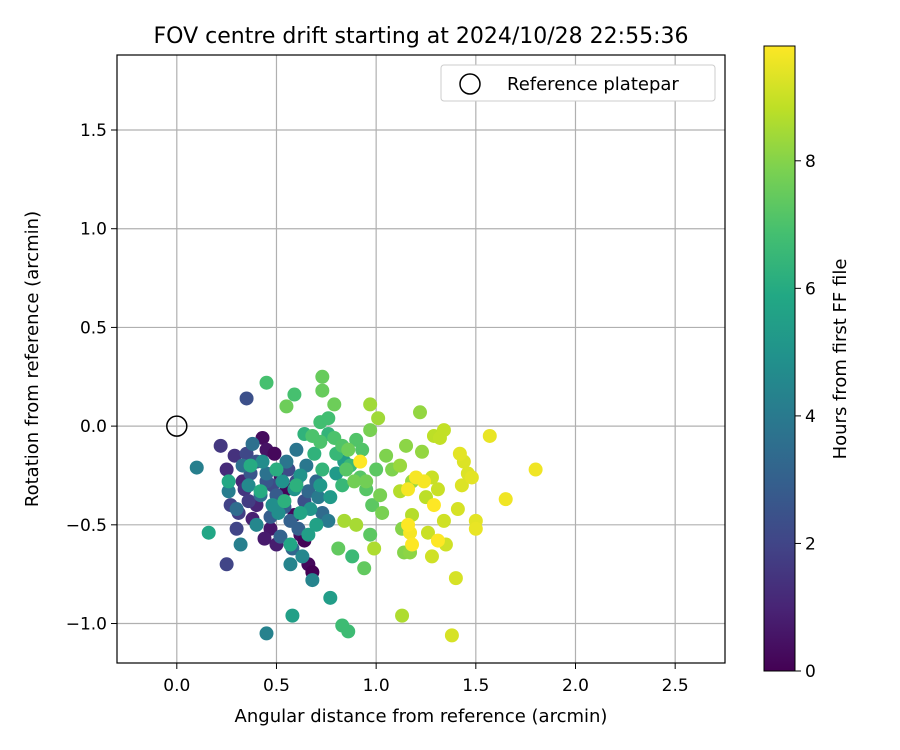 The width and height of the screenshot is (900, 750). I want to click on scatter-points, so click(366, 506).